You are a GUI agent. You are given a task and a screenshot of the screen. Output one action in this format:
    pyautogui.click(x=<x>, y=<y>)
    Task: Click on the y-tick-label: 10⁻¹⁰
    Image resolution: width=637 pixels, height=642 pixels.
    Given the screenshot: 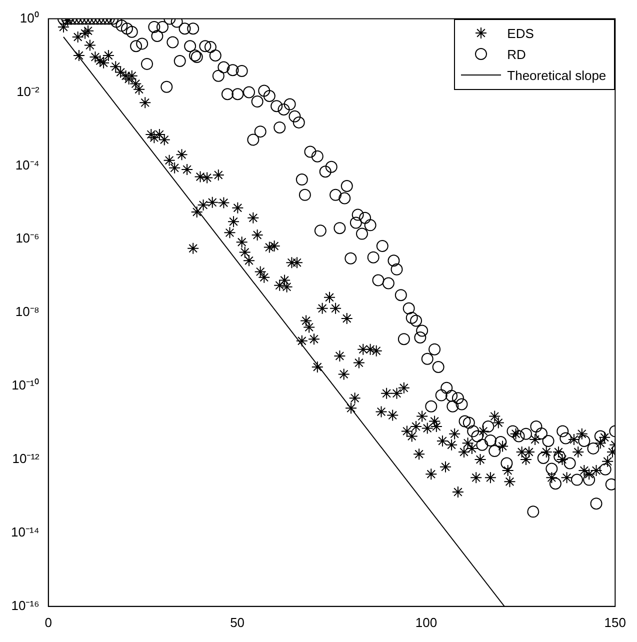 What is the action you would take?
    pyautogui.click(x=26, y=385)
    